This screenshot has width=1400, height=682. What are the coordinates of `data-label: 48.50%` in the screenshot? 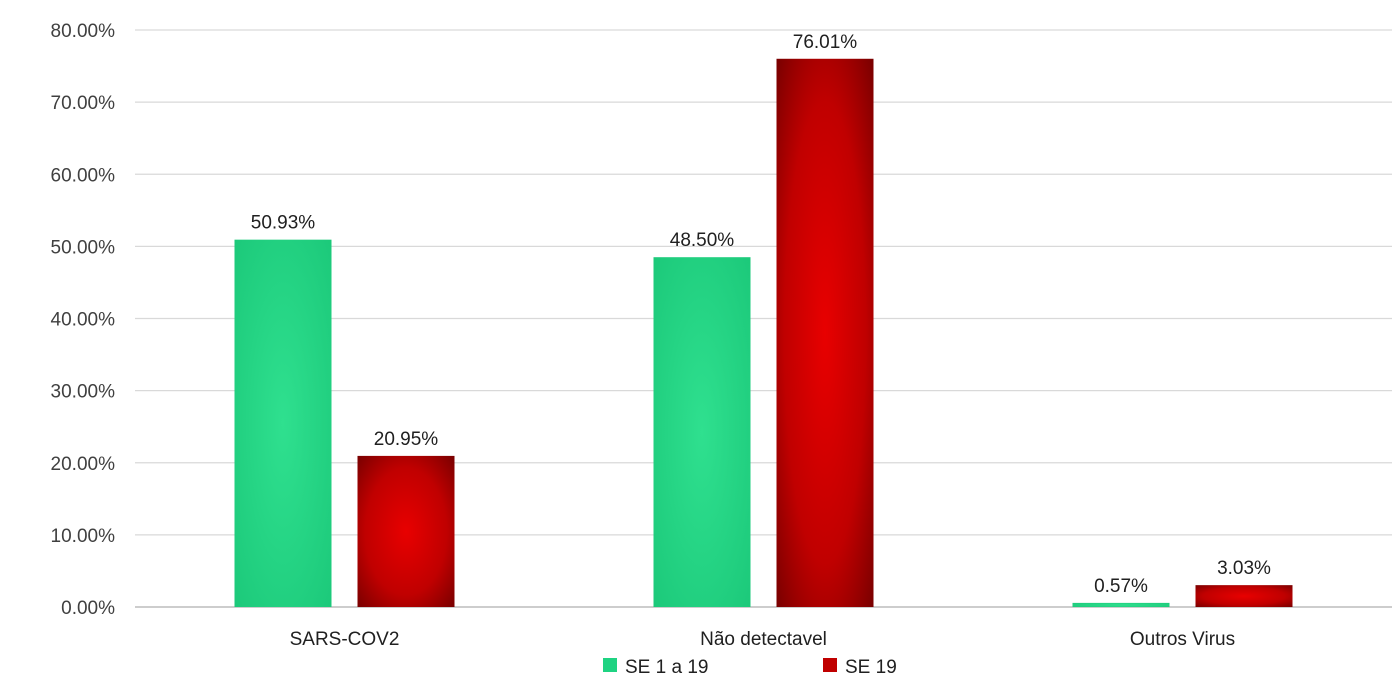 It's located at (702, 240).